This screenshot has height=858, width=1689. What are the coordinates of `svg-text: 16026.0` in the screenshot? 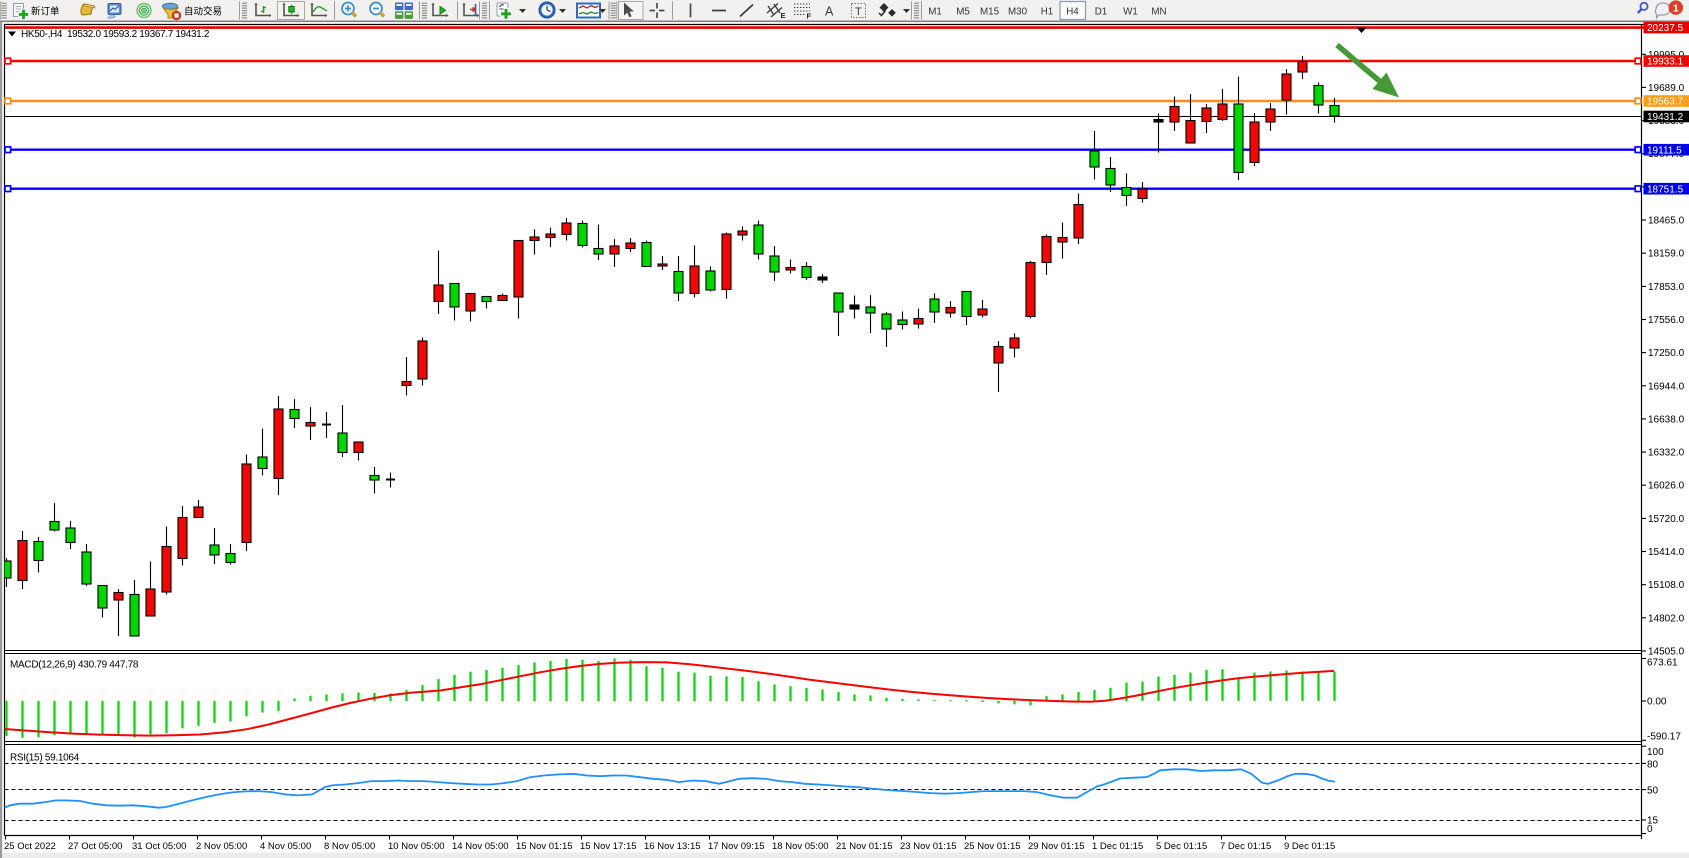 It's located at (1666, 486).